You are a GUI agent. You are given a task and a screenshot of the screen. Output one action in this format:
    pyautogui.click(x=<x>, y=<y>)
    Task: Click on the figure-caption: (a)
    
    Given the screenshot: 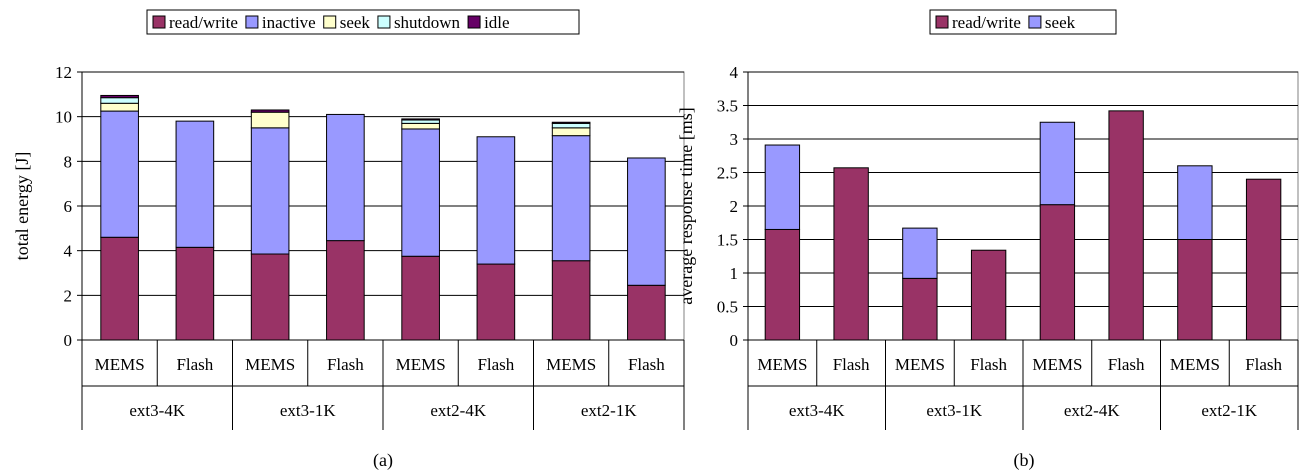 What is the action you would take?
    pyautogui.click(x=383, y=460)
    